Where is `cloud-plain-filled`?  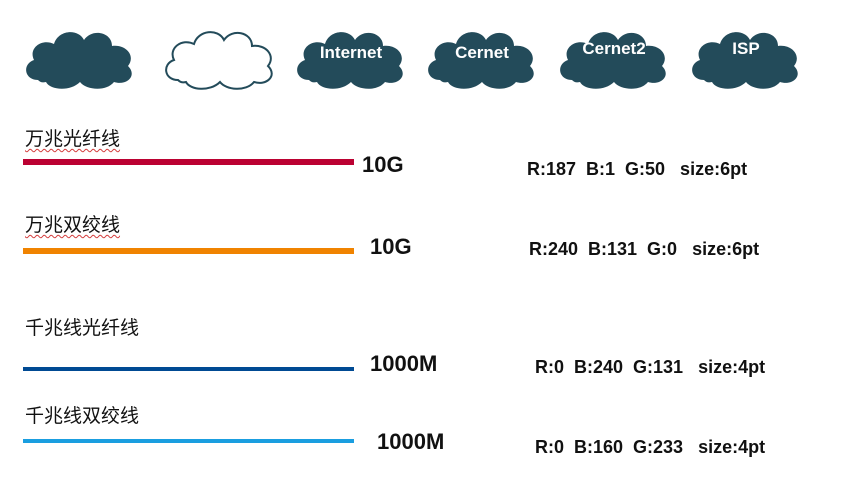
cloud-plain-filled is located at coordinates (80, 56).